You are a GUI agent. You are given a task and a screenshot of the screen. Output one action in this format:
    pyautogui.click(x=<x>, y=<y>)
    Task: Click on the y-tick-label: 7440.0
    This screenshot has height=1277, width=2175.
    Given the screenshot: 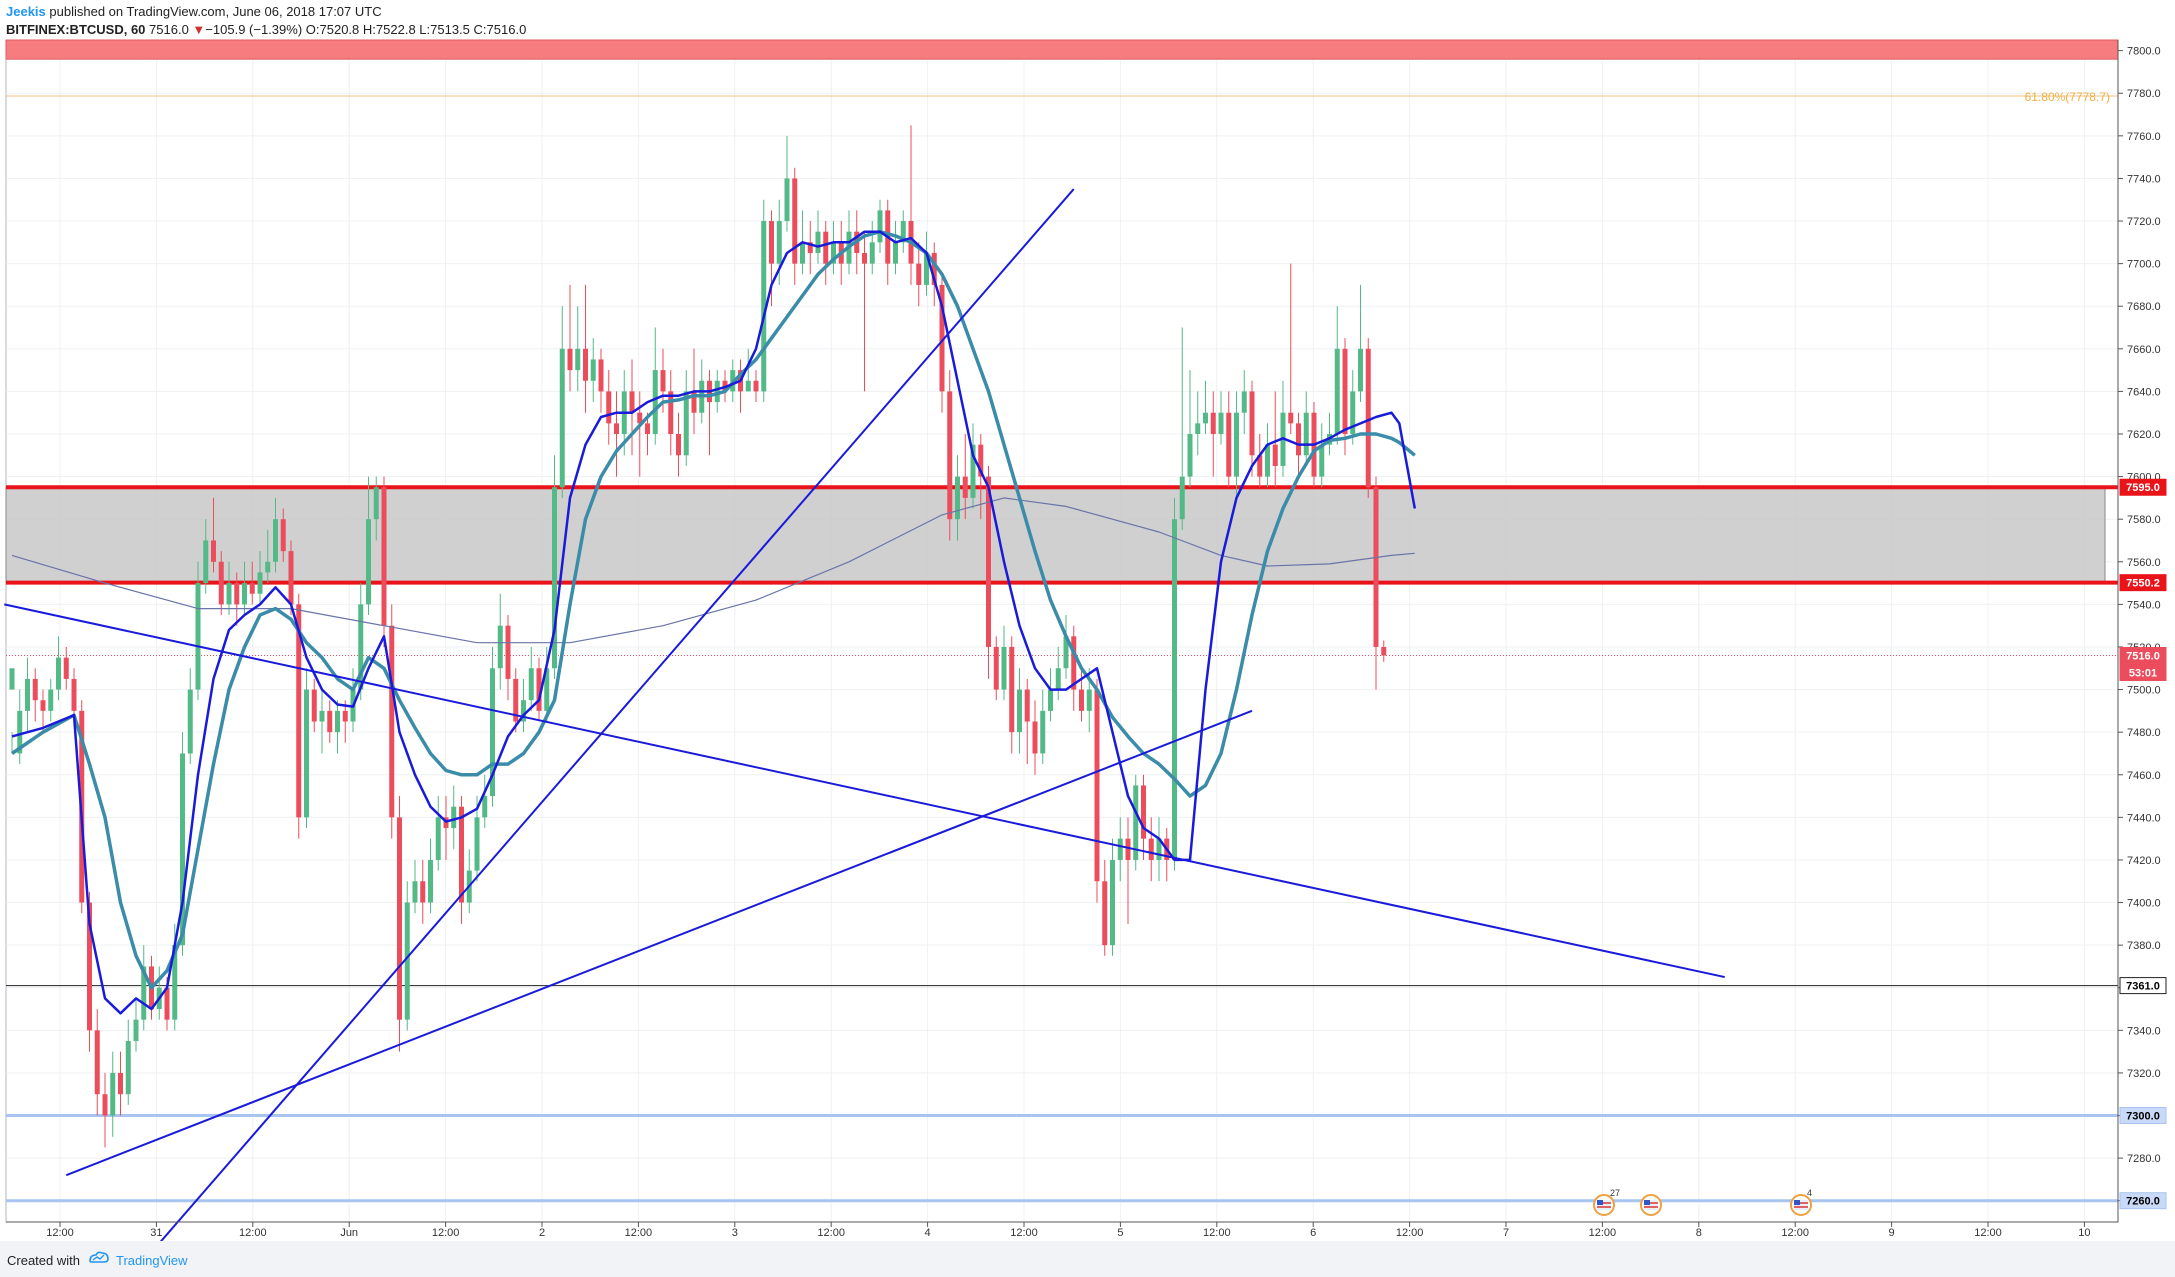 What is the action you would take?
    pyautogui.click(x=2144, y=818)
    